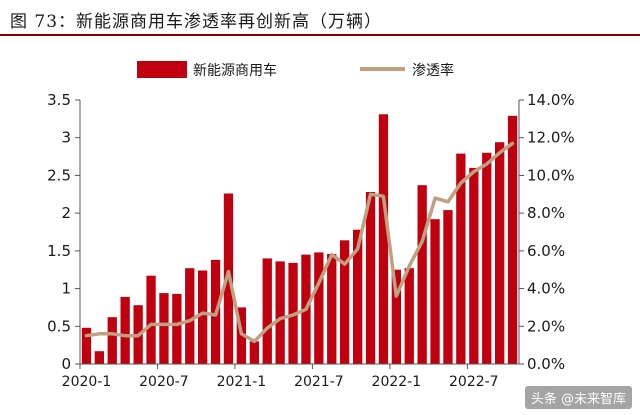 The width and height of the screenshot is (640, 415). What do you see at coordinates (59, 175) in the screenshot?
I see `left-tick-label: 2.5` at bounding box center [59, 175].